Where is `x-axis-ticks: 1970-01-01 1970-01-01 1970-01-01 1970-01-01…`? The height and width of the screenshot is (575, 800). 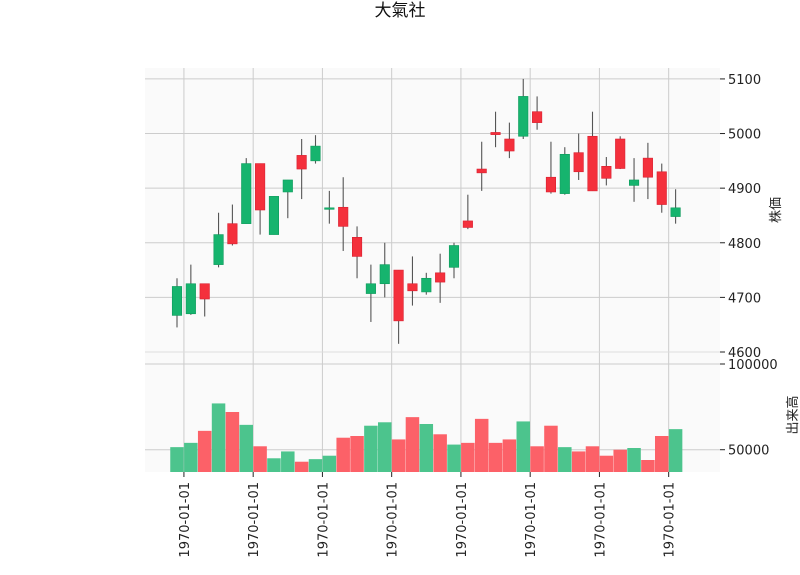
x-axis-ticks: 1970-01-01 1970-01-01 1970-01-01 1970-01-01… is located at coordinates (428, 515).